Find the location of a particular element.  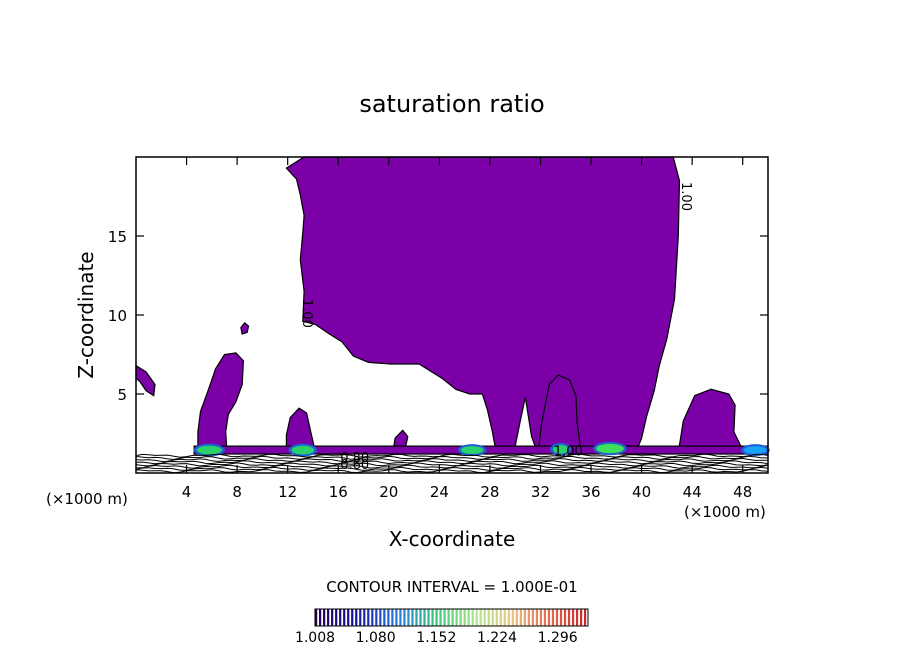

x-tick-label-9: 40 is located at coordinates (641, 492).